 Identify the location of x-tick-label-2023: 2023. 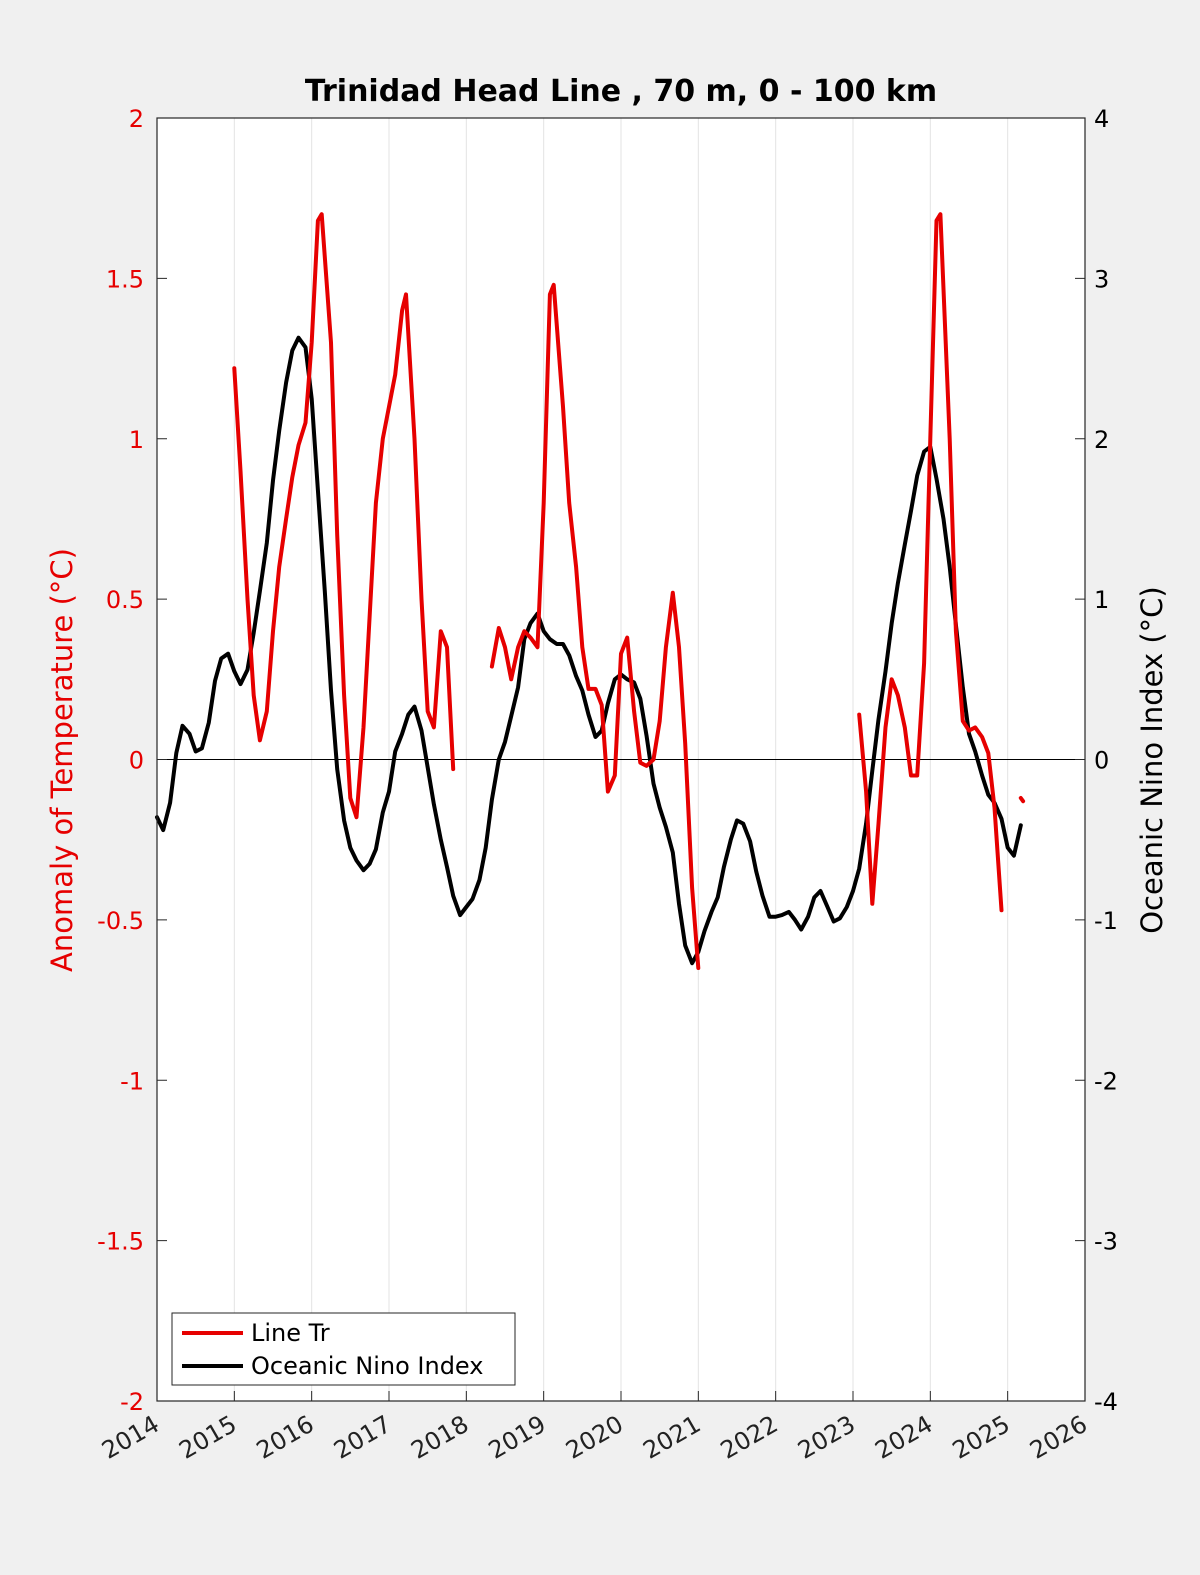
(826, 1437).